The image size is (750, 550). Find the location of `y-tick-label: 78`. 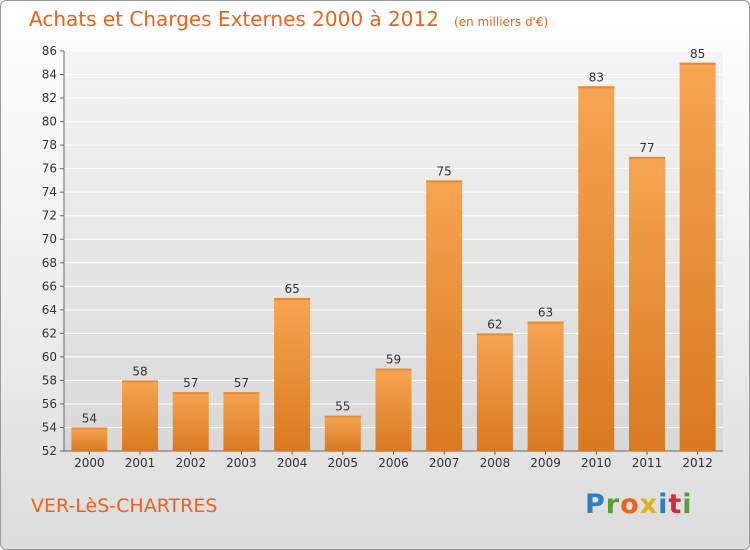

y-tick-label: 78 is located at coordinates (49, 145).